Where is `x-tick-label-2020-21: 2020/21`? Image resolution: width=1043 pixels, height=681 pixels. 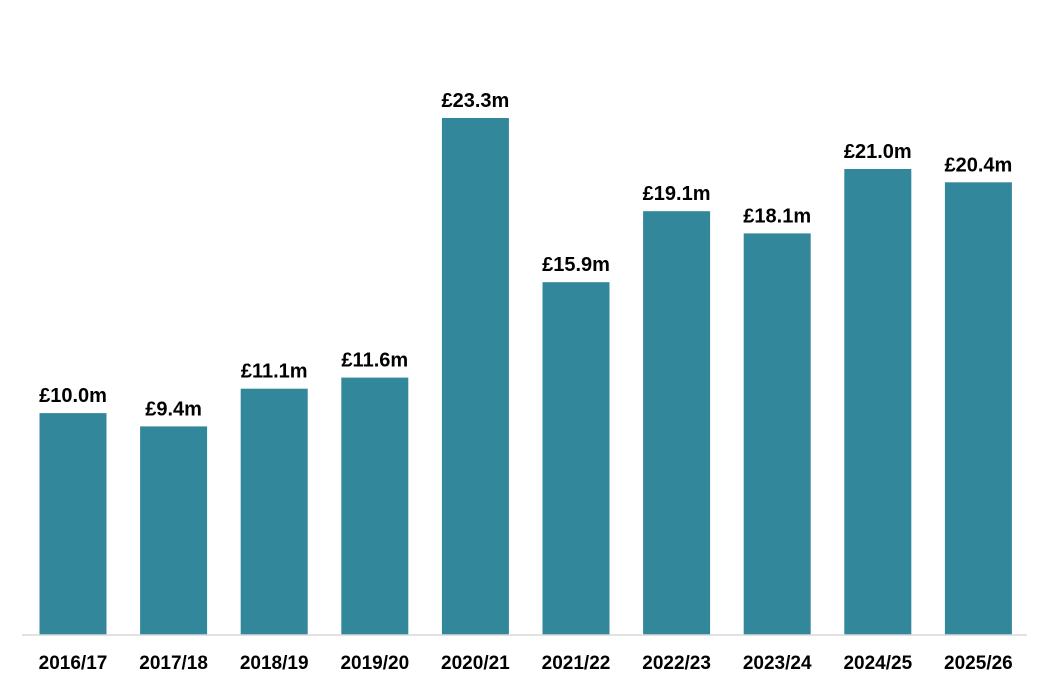 x-tick-label-2020-21: 2020/21 is located at coordinates (475, 663).